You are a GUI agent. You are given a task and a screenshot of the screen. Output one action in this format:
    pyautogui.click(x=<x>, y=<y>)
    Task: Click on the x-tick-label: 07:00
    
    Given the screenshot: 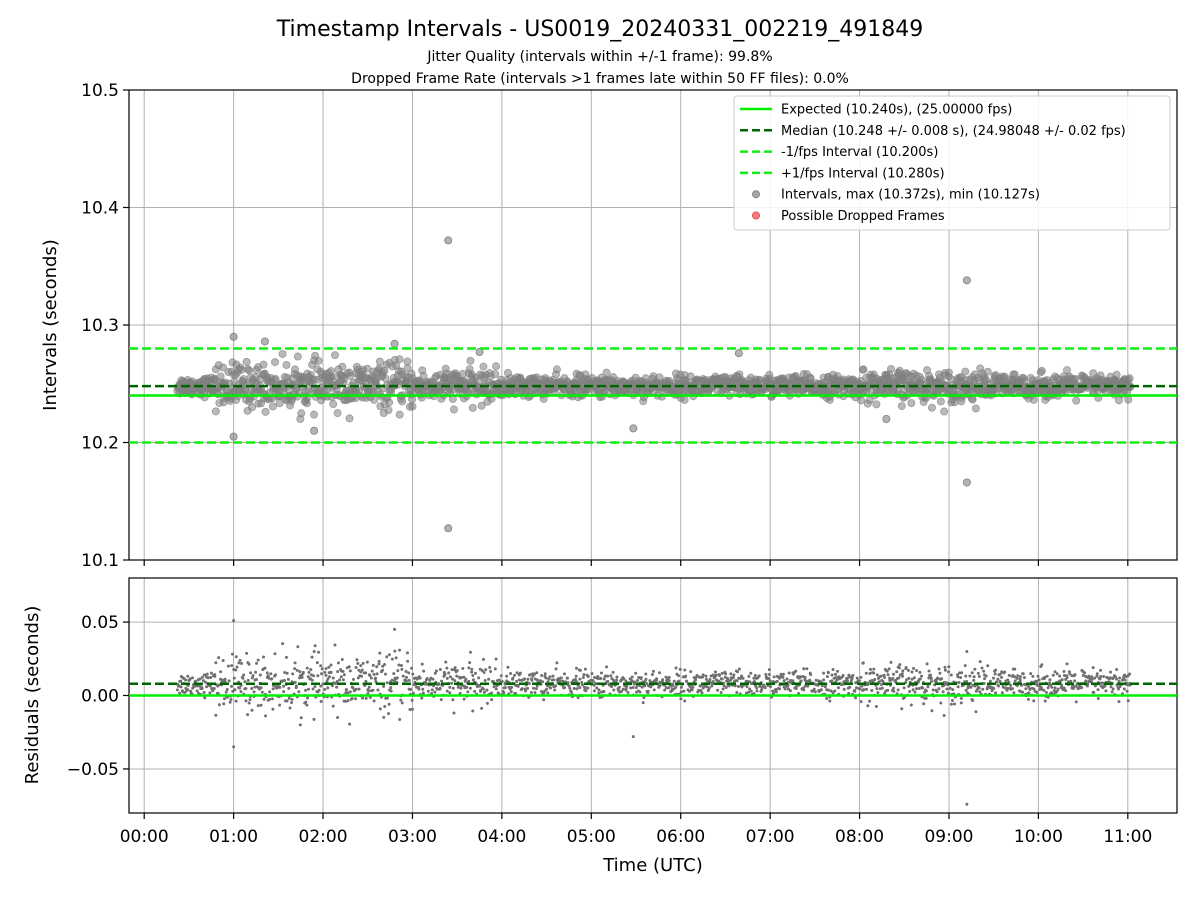 What is the action you would take?
    pyautogui.click(x=770, y=837)
    